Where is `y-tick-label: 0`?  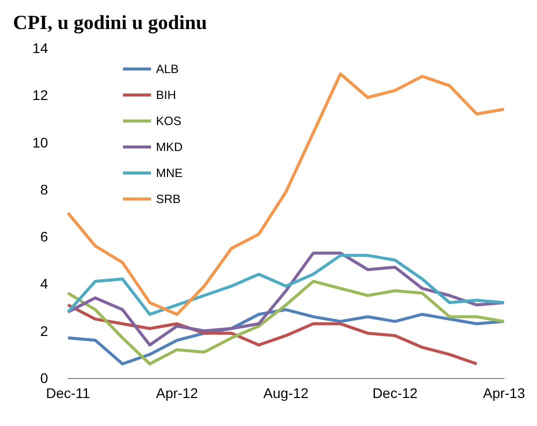 y-tick-label: 0 is located at coordinates (44, 378).